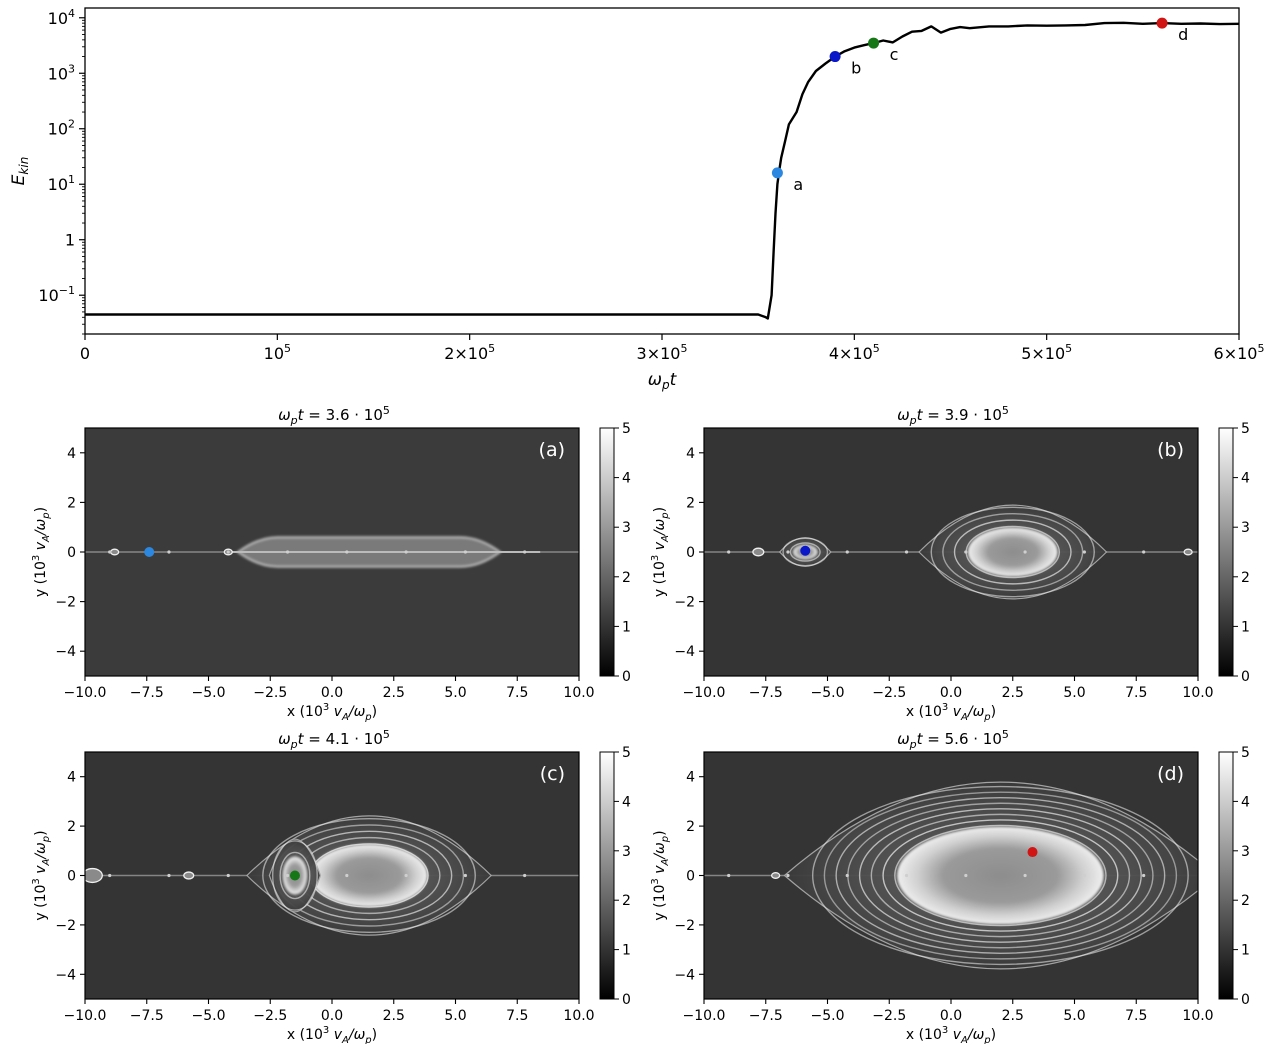 The width and height of the screenshot is (1279, 1048). What do you see at coordinates (65, 652) in the screenshot?
I see `y-tick-label-0: −4` at bounding box center [65, 652].